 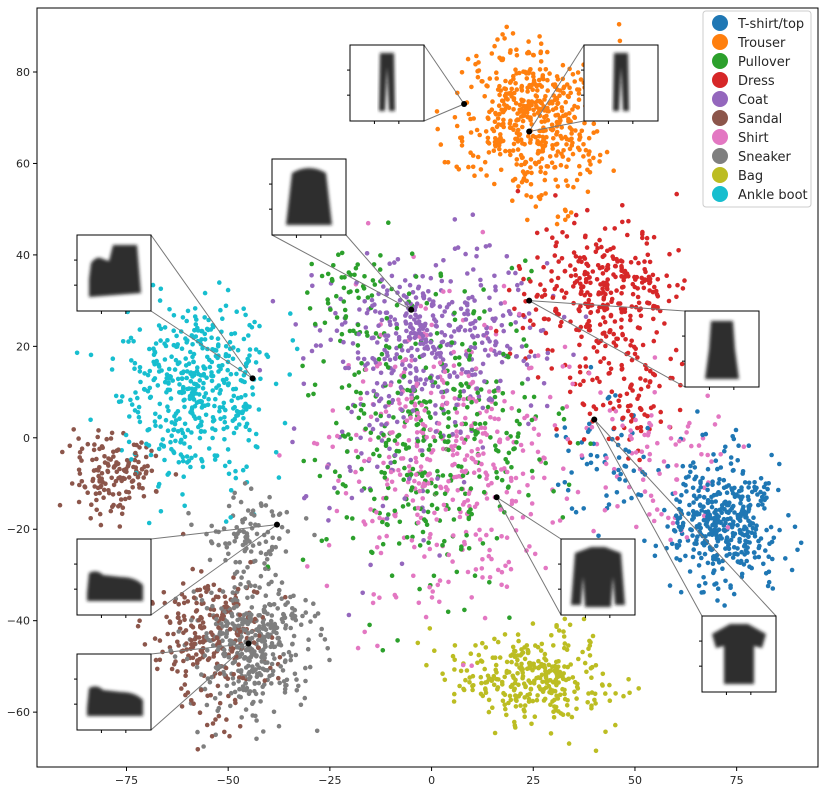 I want to click on y-tick-label: −20, so click(x=18, y=529).